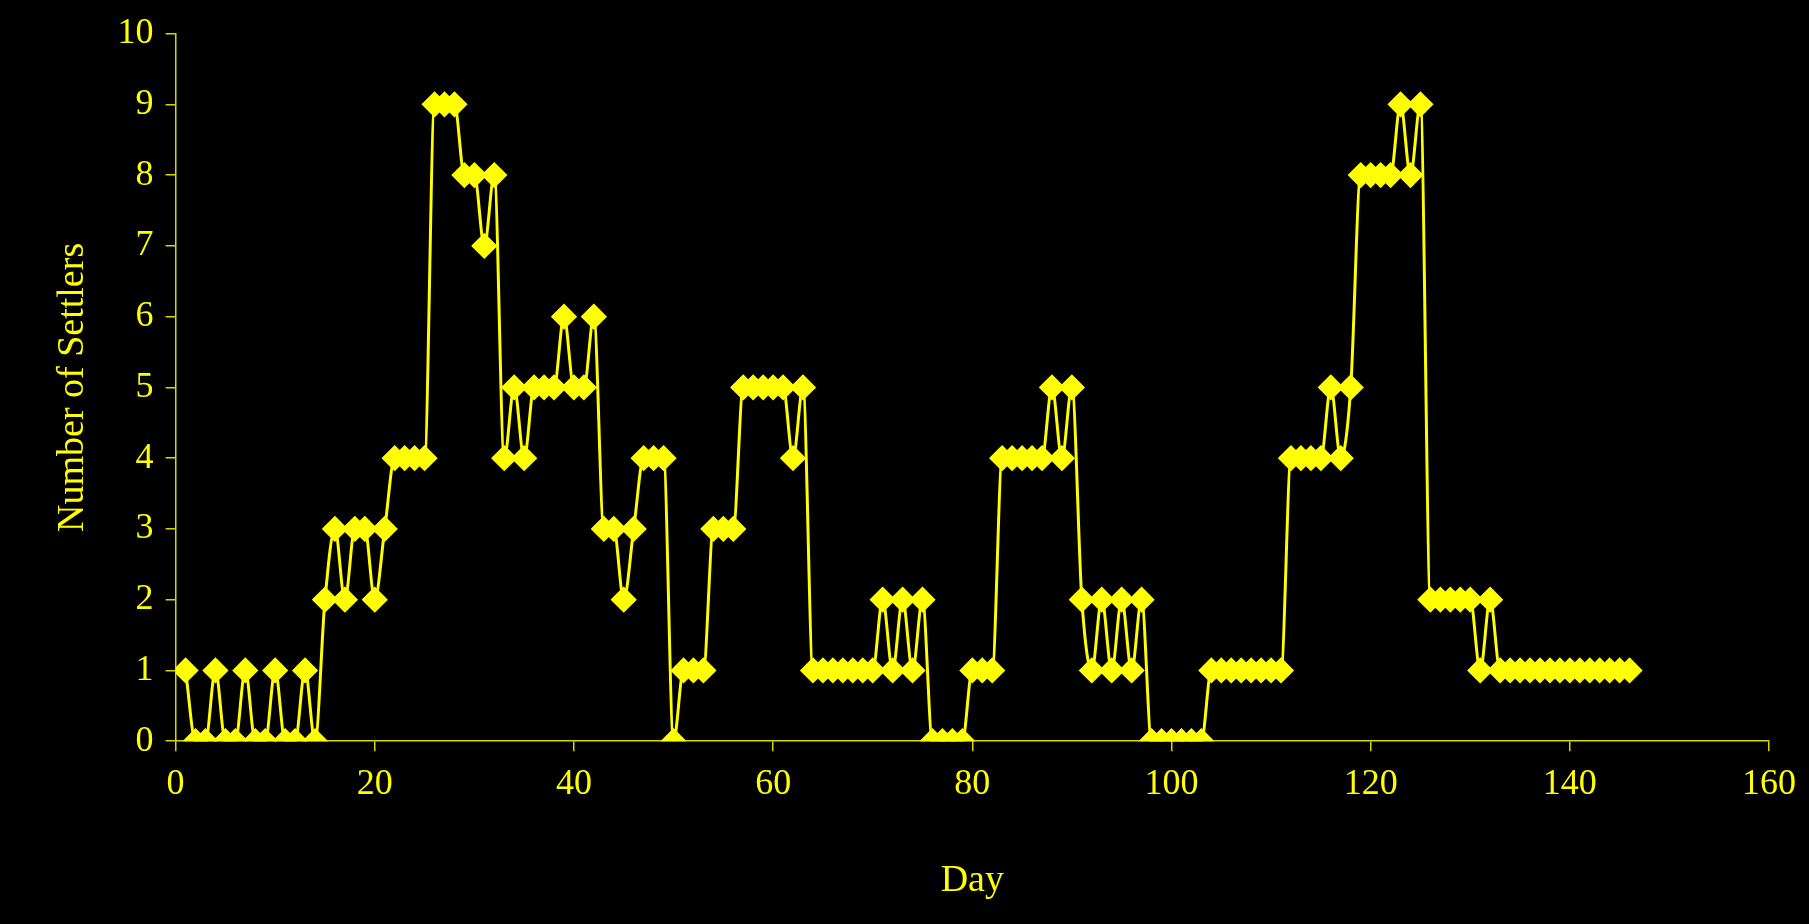  I want to click on x-axis-title: Day, so click(972, 878).